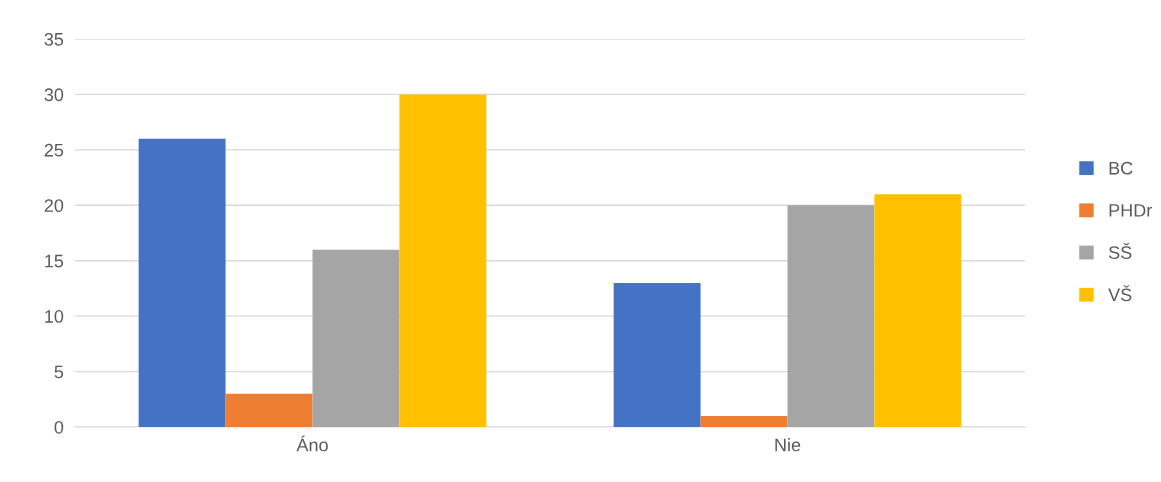 The width and height of the screenshot is (1161, 482). Describe the element at coordinates (54, 316) in the screenshot. I see `y-tick-label: 10` at that location.